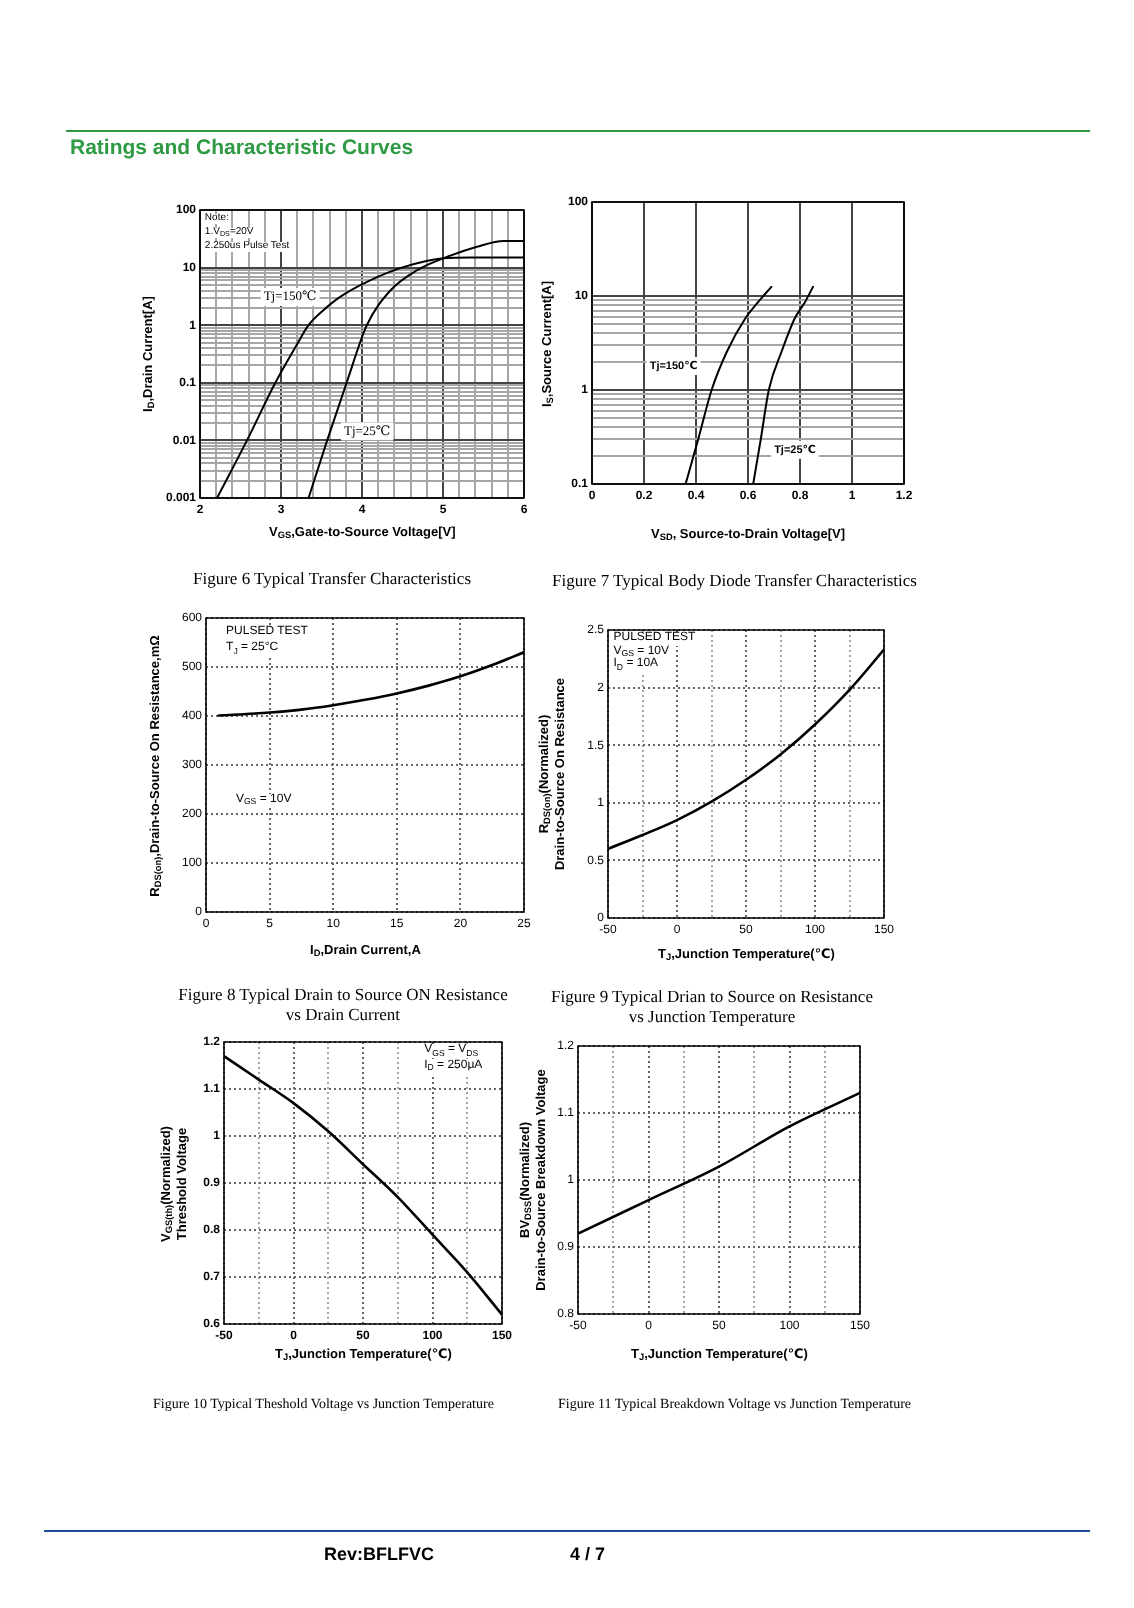  I want to click on text: 4 / 7, so click(588, 1554).